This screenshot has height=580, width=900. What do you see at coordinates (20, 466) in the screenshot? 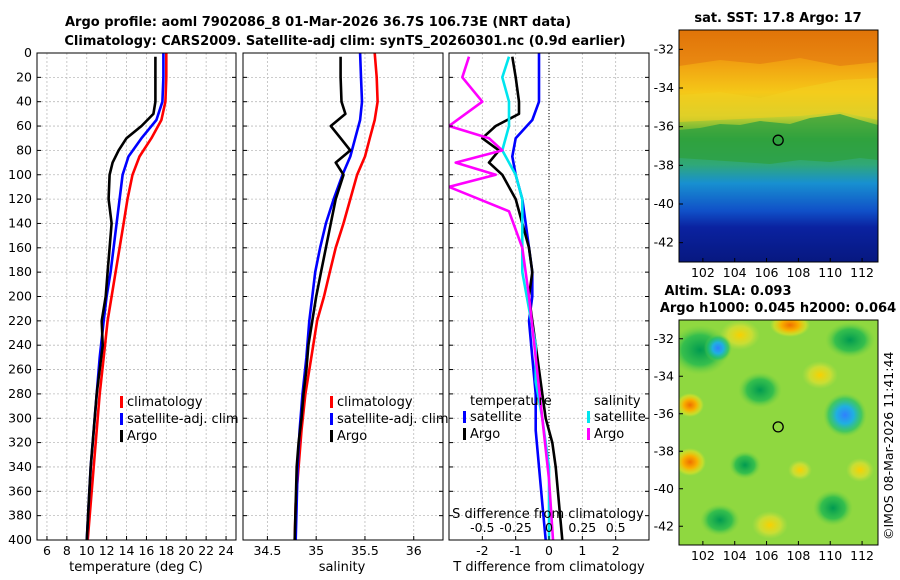
I see `depth-tick-label: 340` at bounding box center [20, 466].